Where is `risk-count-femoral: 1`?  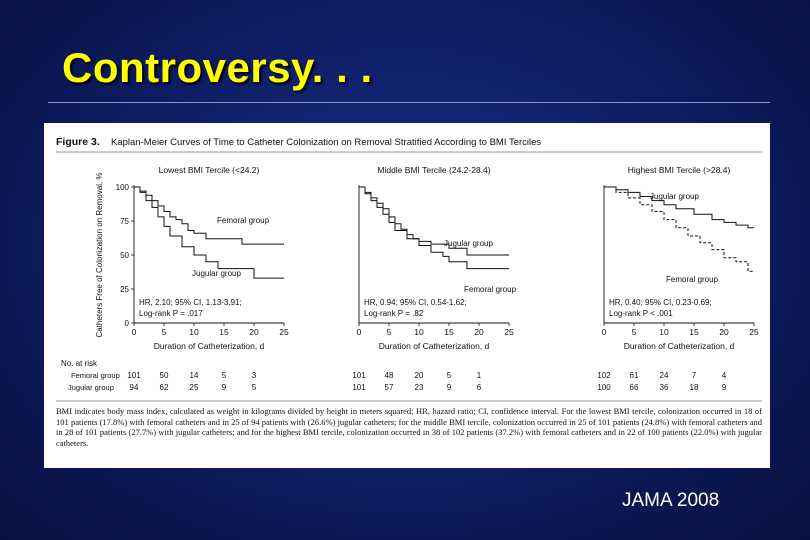
risk-count-femoral: 1 is located at coordinates (479, 375).